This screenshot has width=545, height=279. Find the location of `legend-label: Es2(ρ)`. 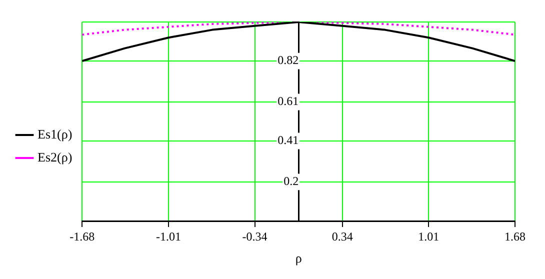

legend-label: Es2(ρ) is located at coordinates (55, 156).